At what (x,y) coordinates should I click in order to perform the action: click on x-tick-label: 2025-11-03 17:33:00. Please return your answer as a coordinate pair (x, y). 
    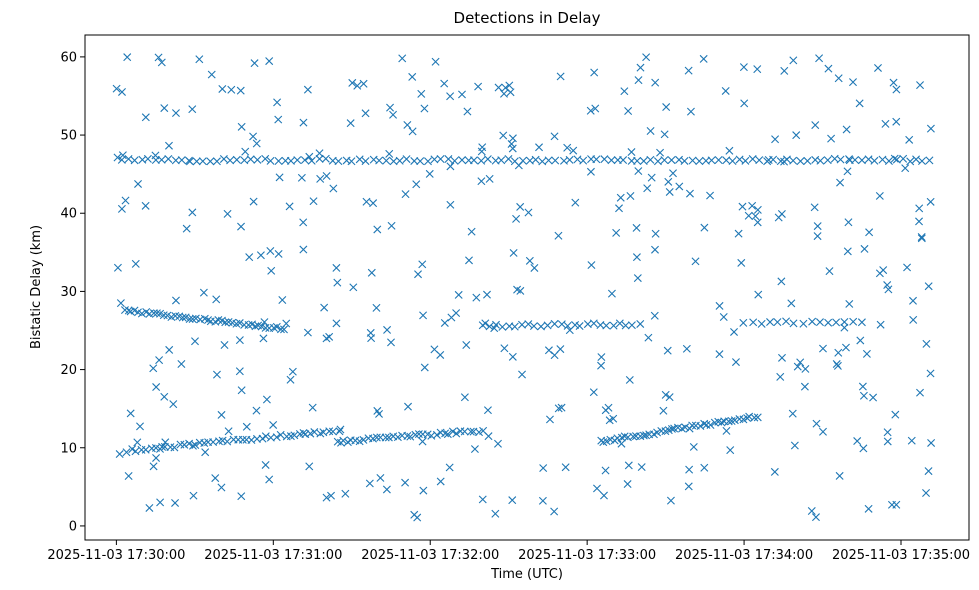
    Looking at the image, I should click on (587, 555).